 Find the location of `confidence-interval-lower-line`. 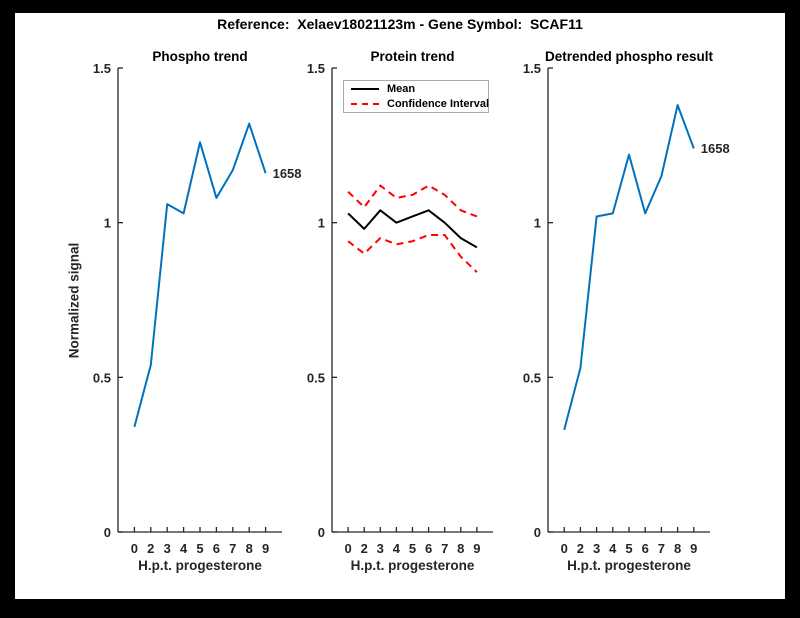

confidence-interval-lower-line is located at coordinates (412, 253).